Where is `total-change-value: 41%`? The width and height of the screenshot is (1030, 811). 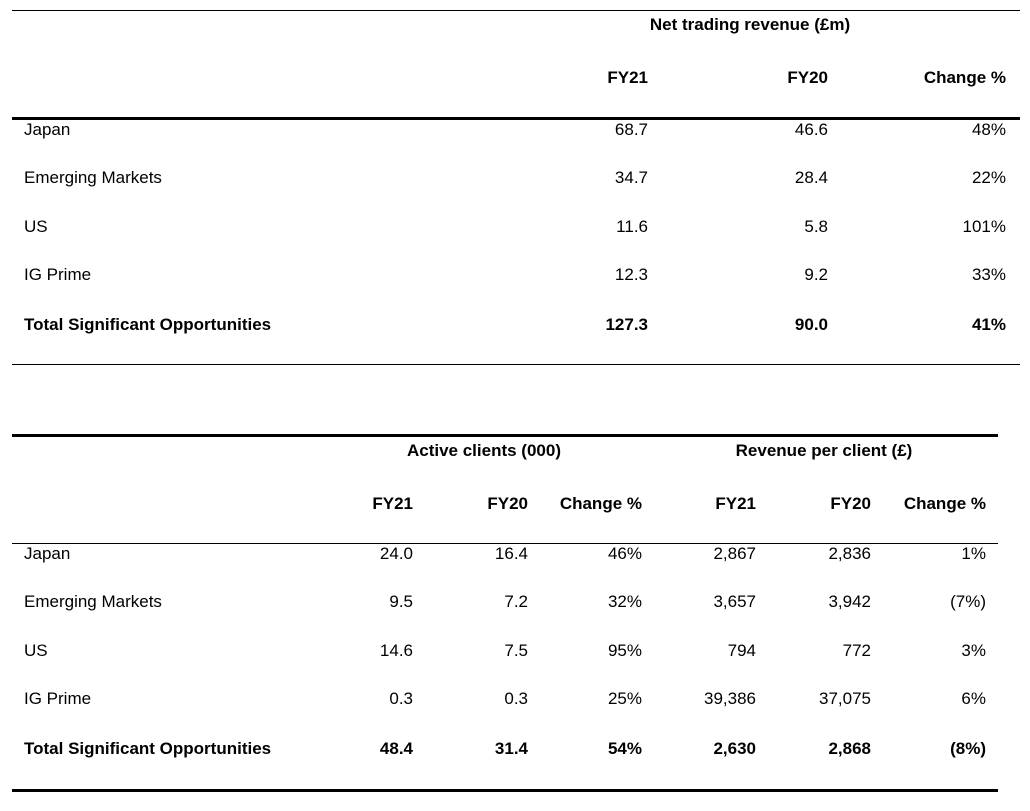
total-change-value: 41% is located at coordinates (988, 324).